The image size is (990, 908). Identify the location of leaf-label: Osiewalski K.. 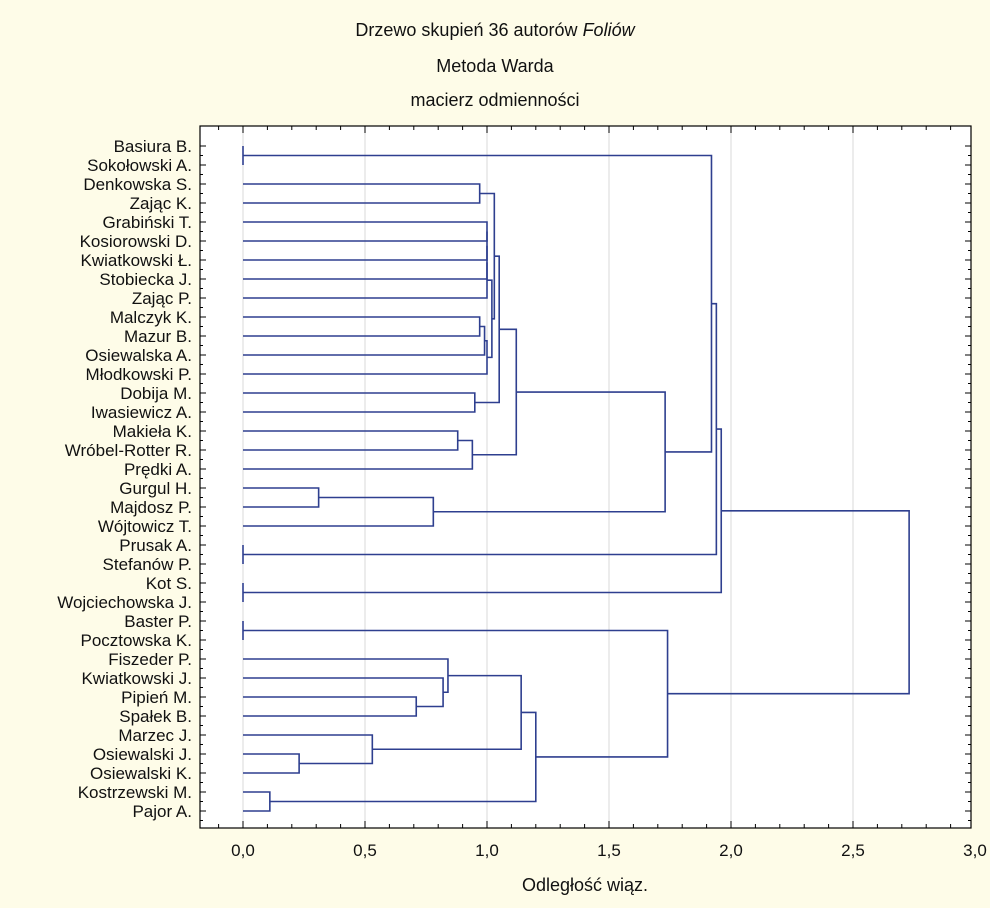
(141, 773).